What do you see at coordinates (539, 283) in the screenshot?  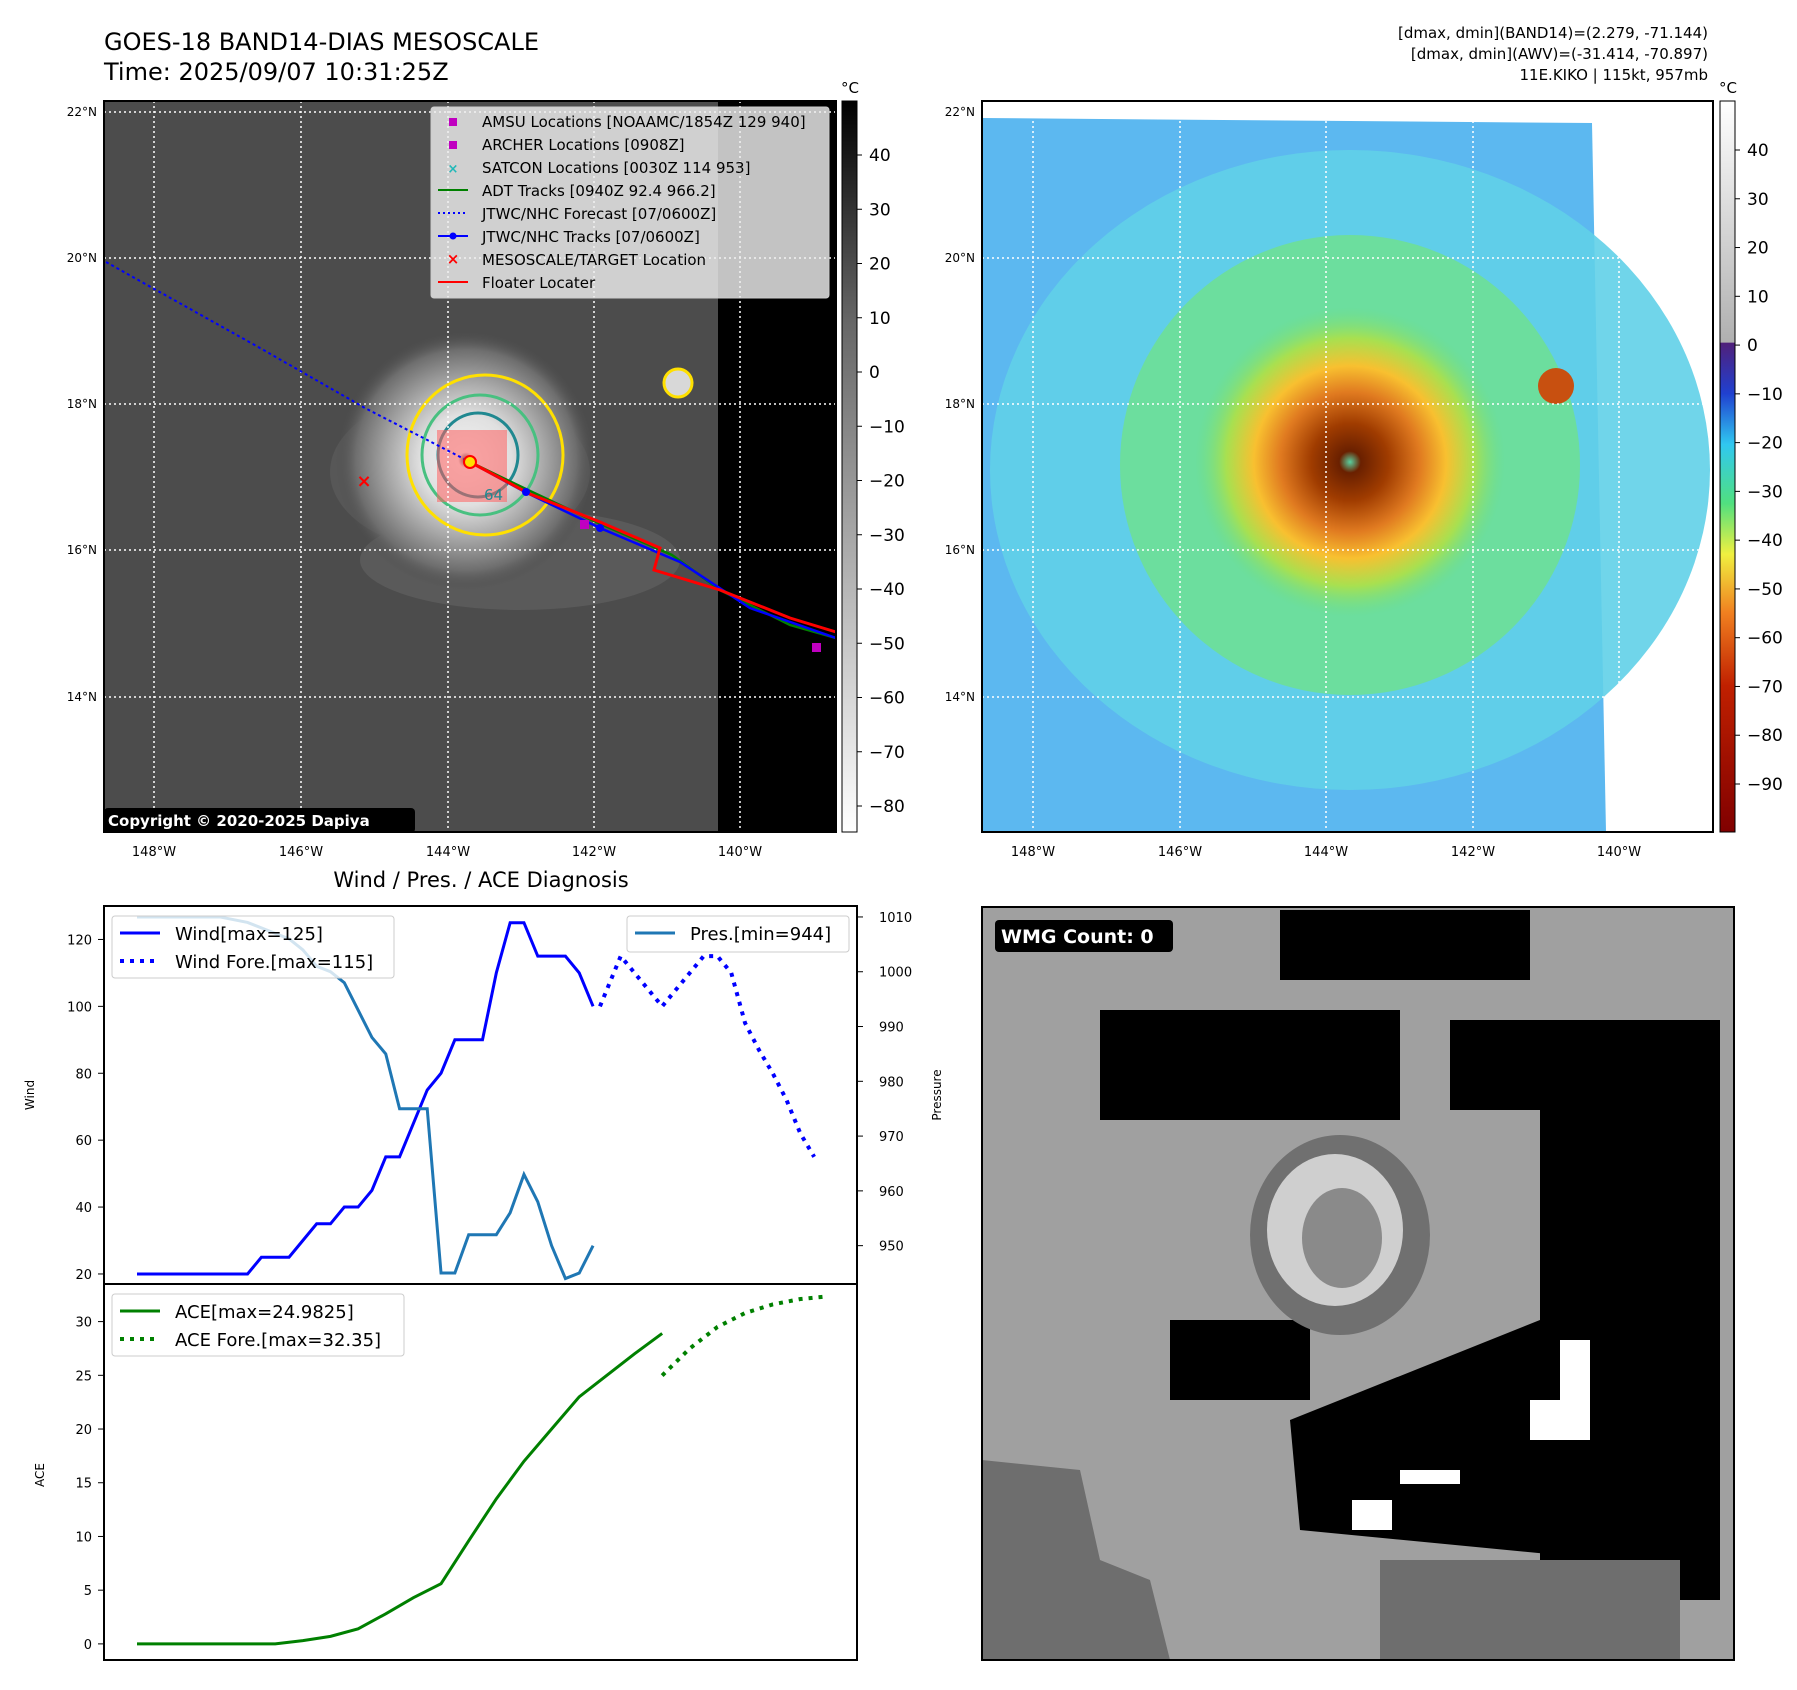 I see `legend-floater: Floater Locater` at bounding box center [539, 283].